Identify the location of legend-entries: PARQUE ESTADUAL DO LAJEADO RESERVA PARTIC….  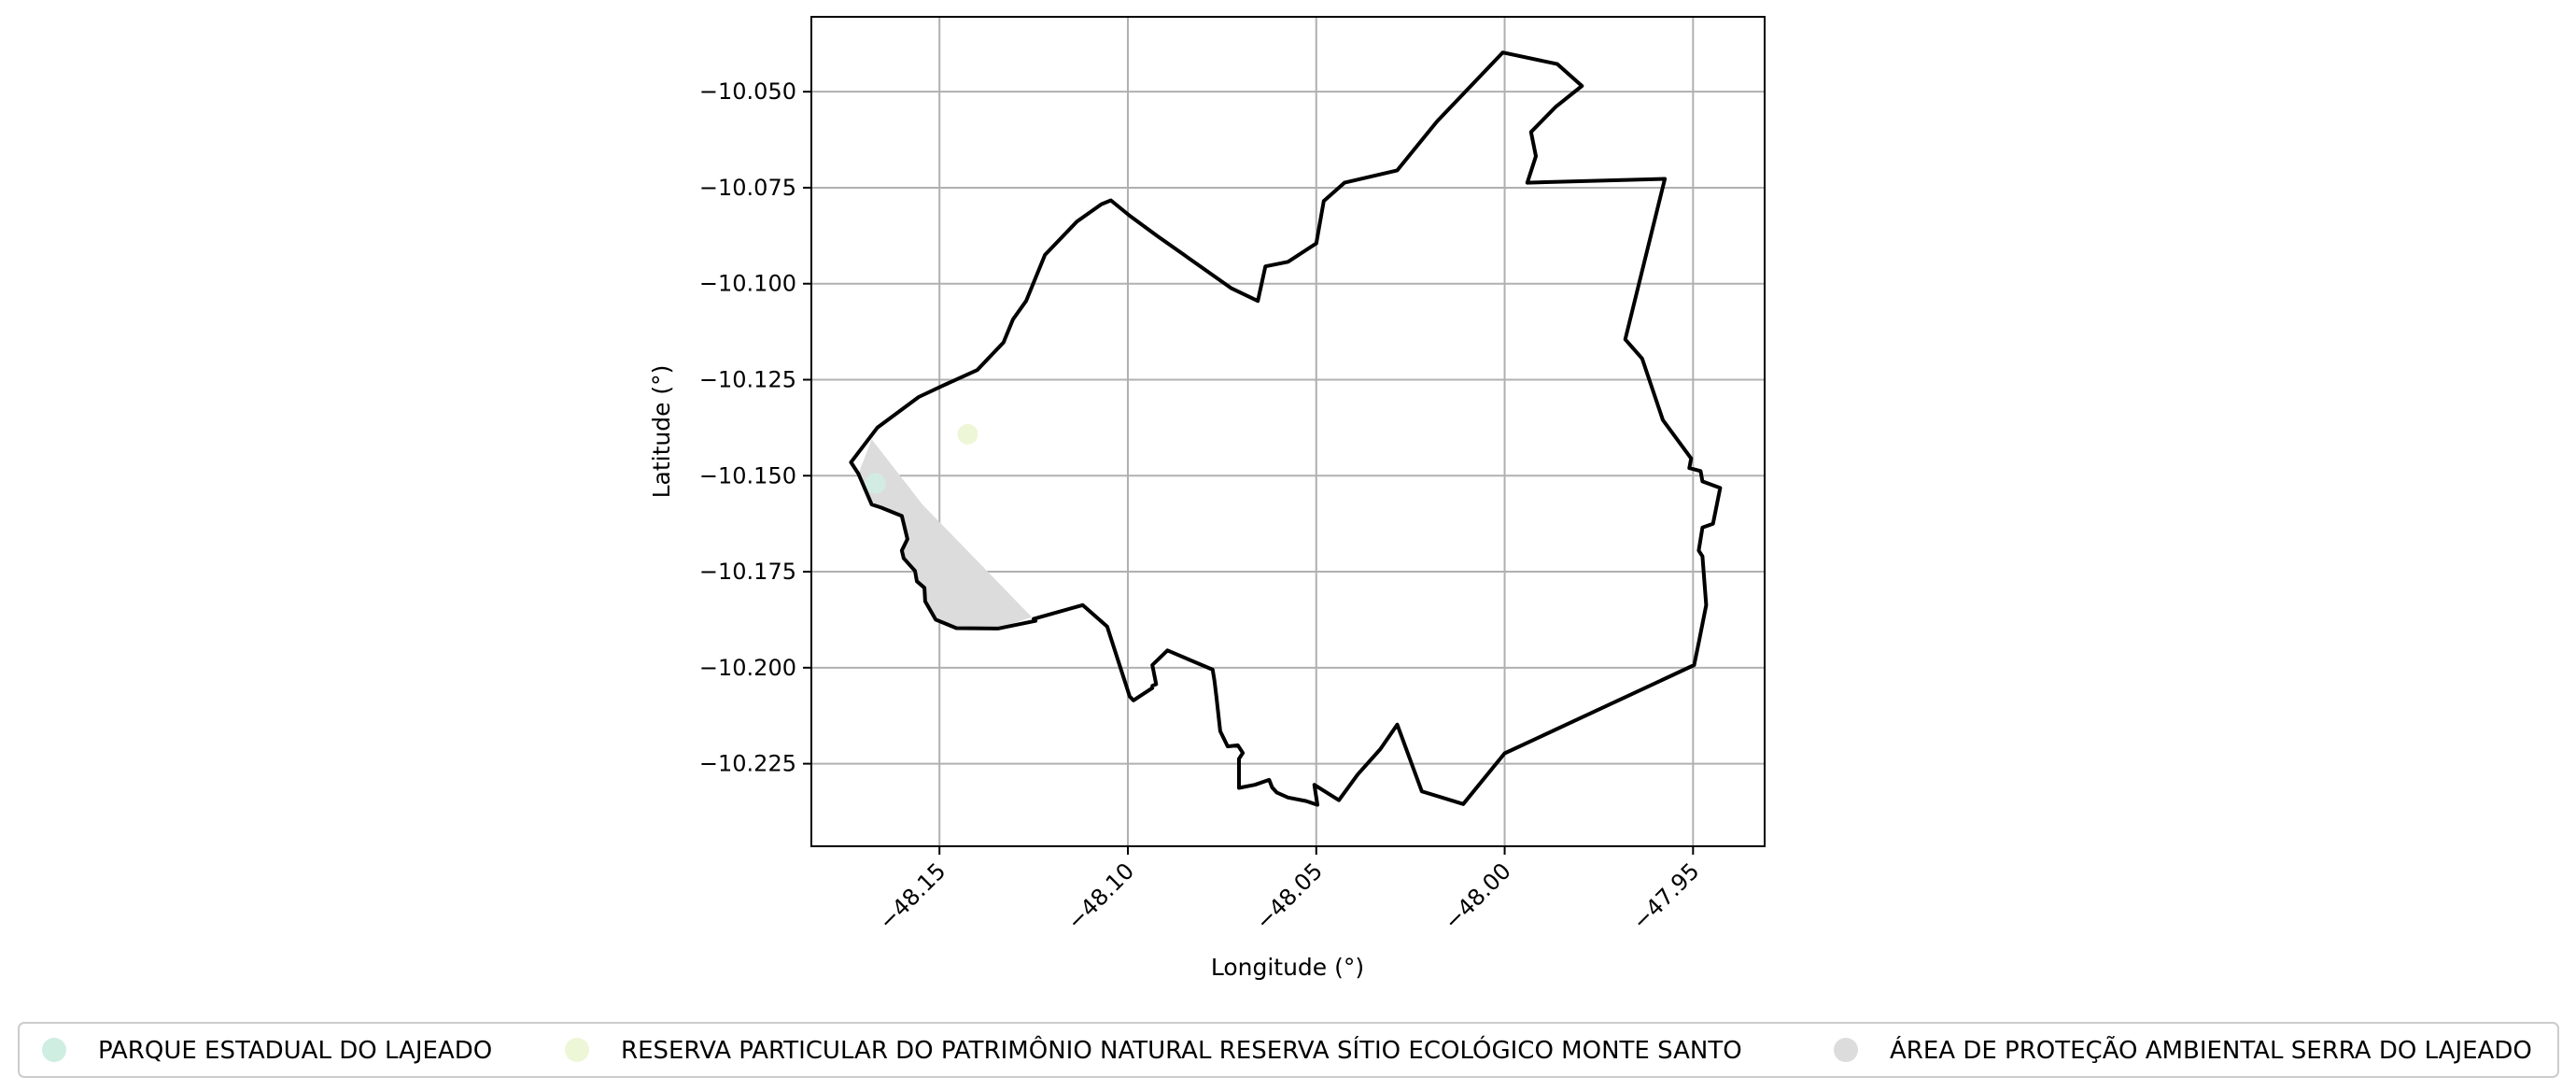
(1287, 1050).